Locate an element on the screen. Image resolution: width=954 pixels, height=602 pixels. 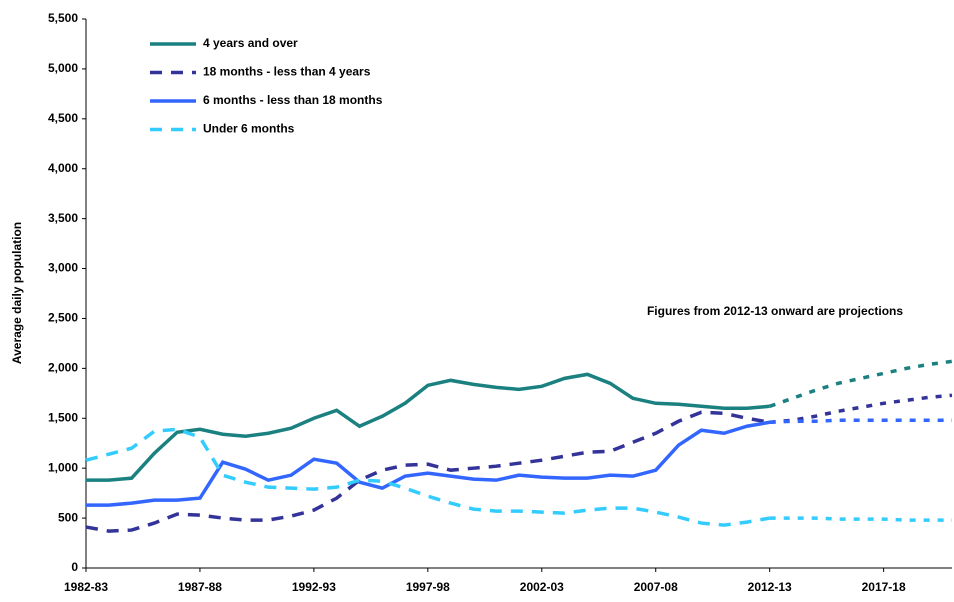
y-tick-label: 500 is located at coordinates (68, 517).